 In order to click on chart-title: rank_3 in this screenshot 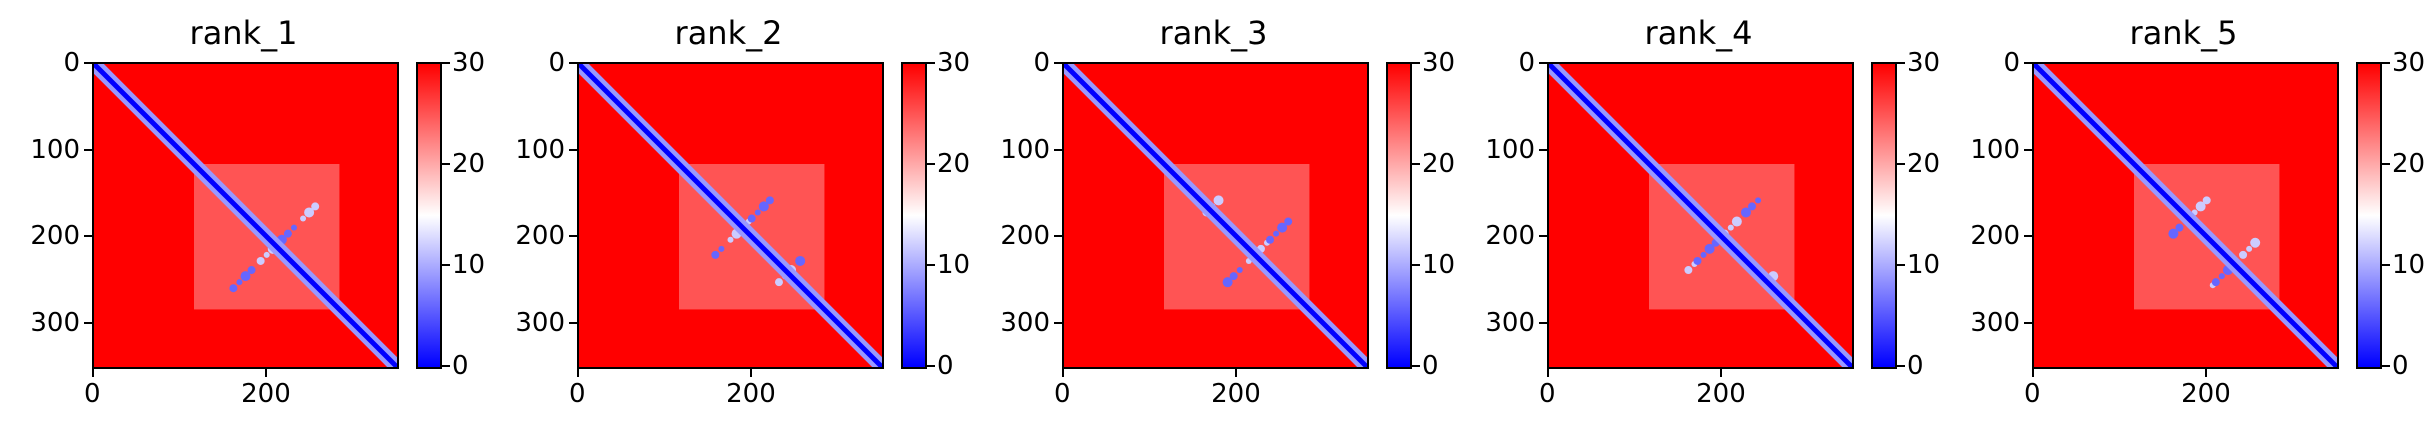, I will do `click(1213, 33)`.